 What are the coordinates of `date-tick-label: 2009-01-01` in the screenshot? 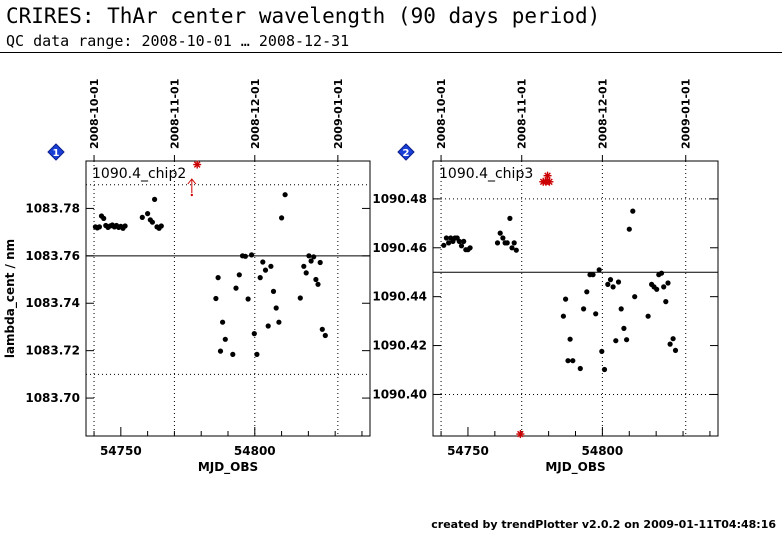 It's located at (338, 114).